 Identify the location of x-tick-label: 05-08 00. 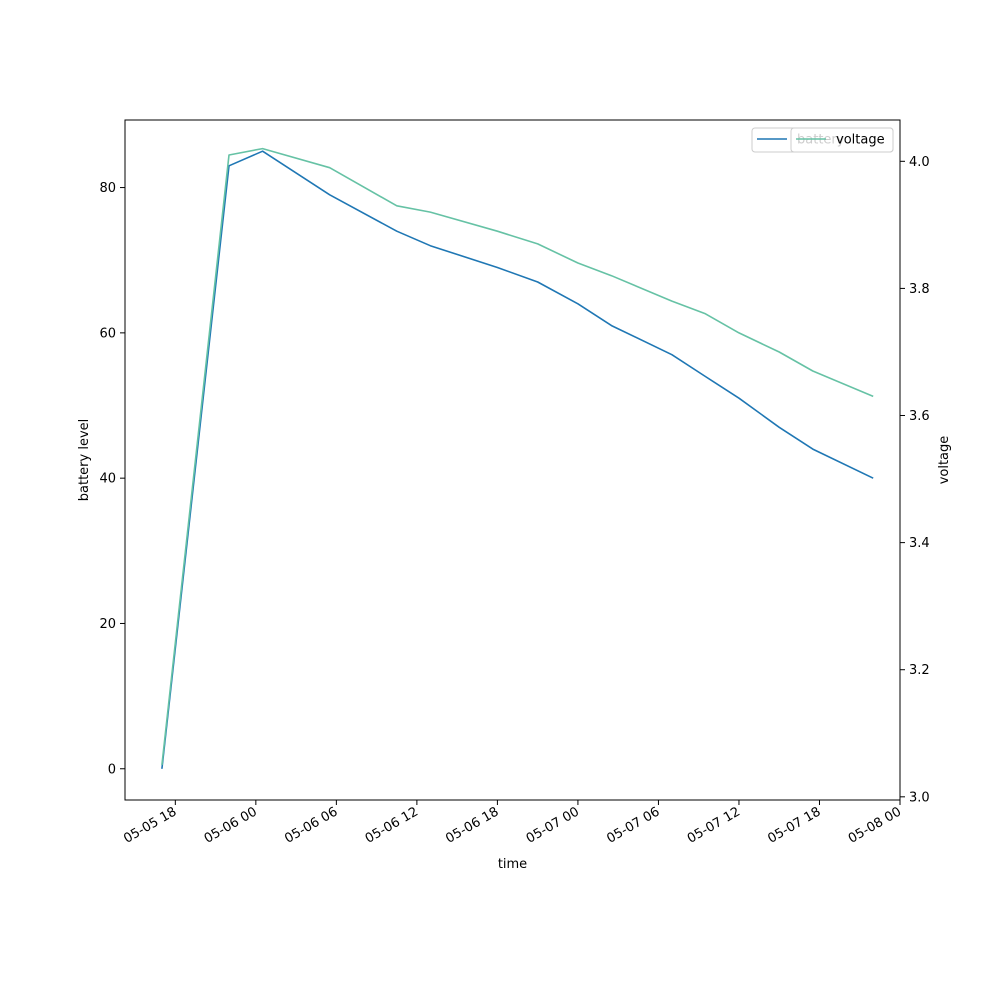
(875, 825).